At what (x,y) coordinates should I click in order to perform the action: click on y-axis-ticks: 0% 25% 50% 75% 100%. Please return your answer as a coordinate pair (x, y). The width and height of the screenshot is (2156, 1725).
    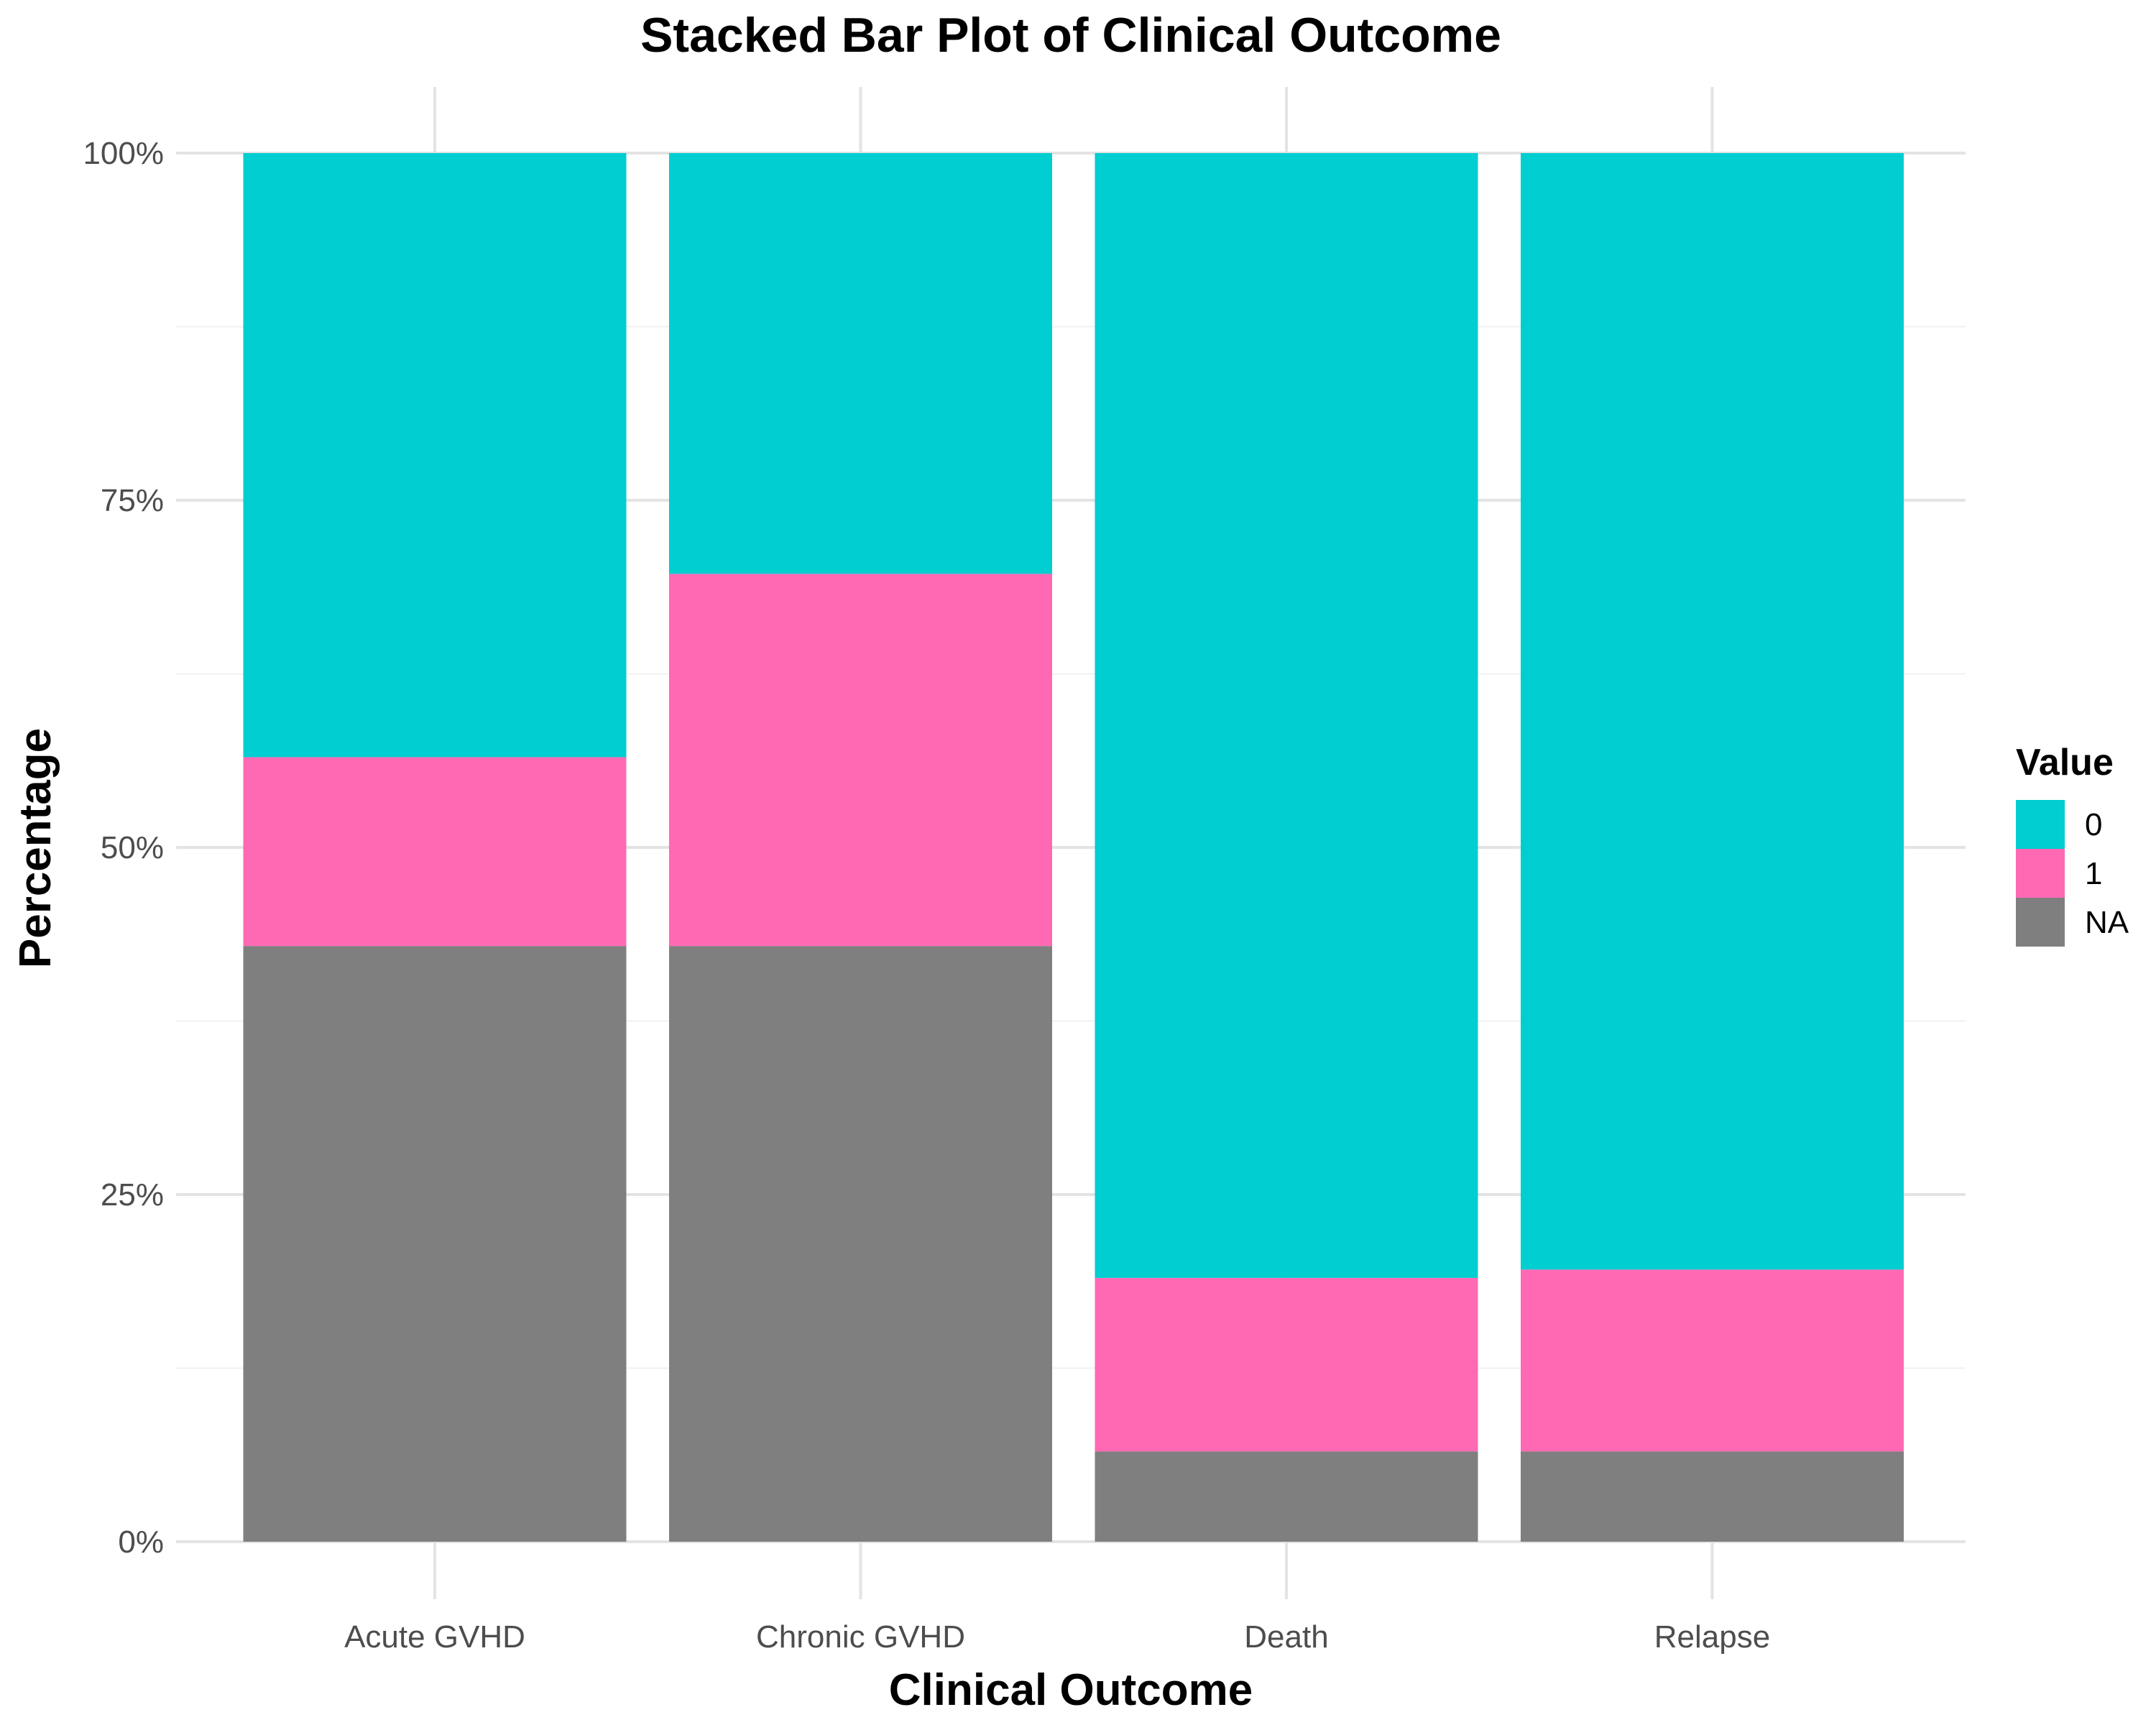
    Looking at the image, I should click on (123, 848).